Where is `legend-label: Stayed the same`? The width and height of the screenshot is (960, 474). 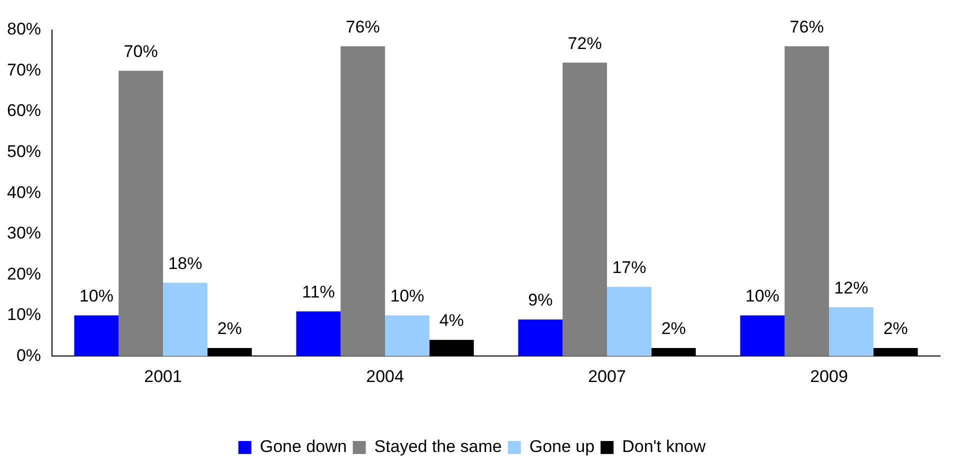
legend-label: Stayed the same is located at coordinates (438, 446).